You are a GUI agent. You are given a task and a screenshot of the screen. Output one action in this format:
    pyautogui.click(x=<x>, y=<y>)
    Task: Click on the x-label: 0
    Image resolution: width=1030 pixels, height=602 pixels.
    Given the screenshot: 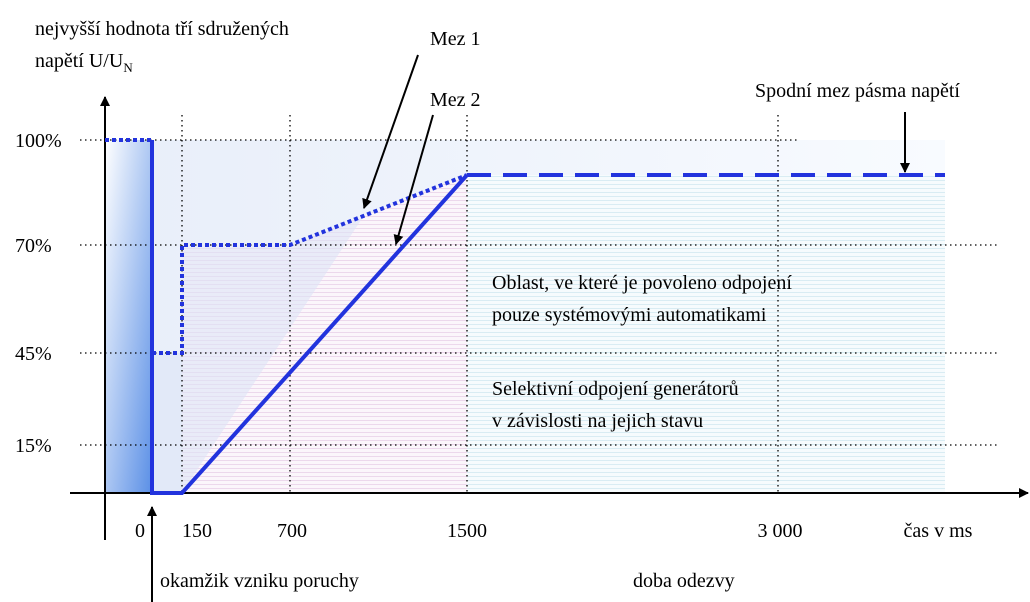 What is the action you would take?
    pyautogui.click(x=140, y=531)
    